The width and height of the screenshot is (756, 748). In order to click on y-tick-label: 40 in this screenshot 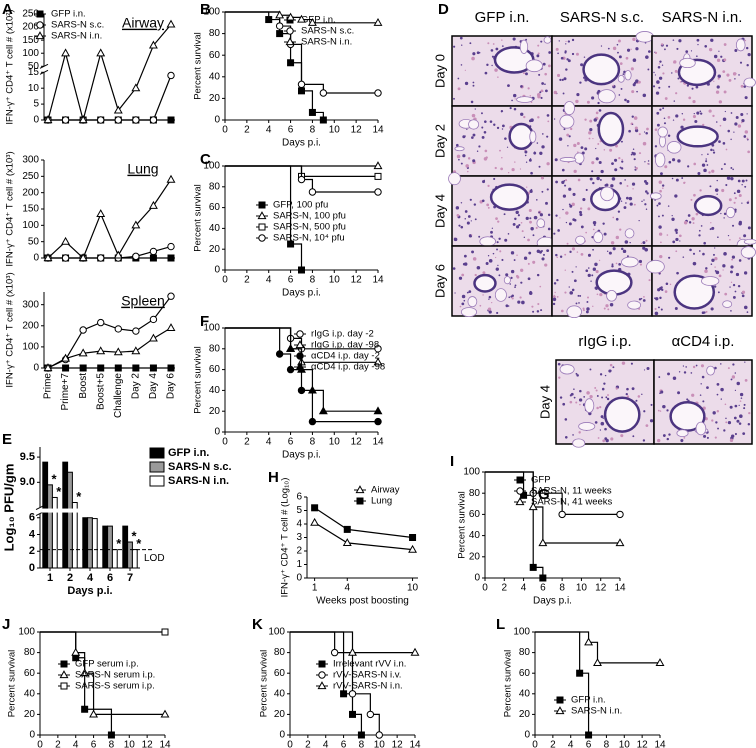, I will do `click(280, 693)`.